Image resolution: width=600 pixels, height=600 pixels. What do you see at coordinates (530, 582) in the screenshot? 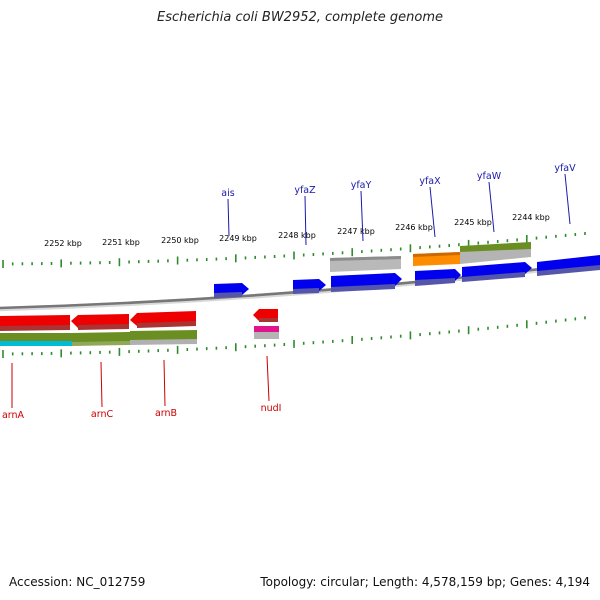
I see `genes-label: Genes:` at bounding box center [530, 582].